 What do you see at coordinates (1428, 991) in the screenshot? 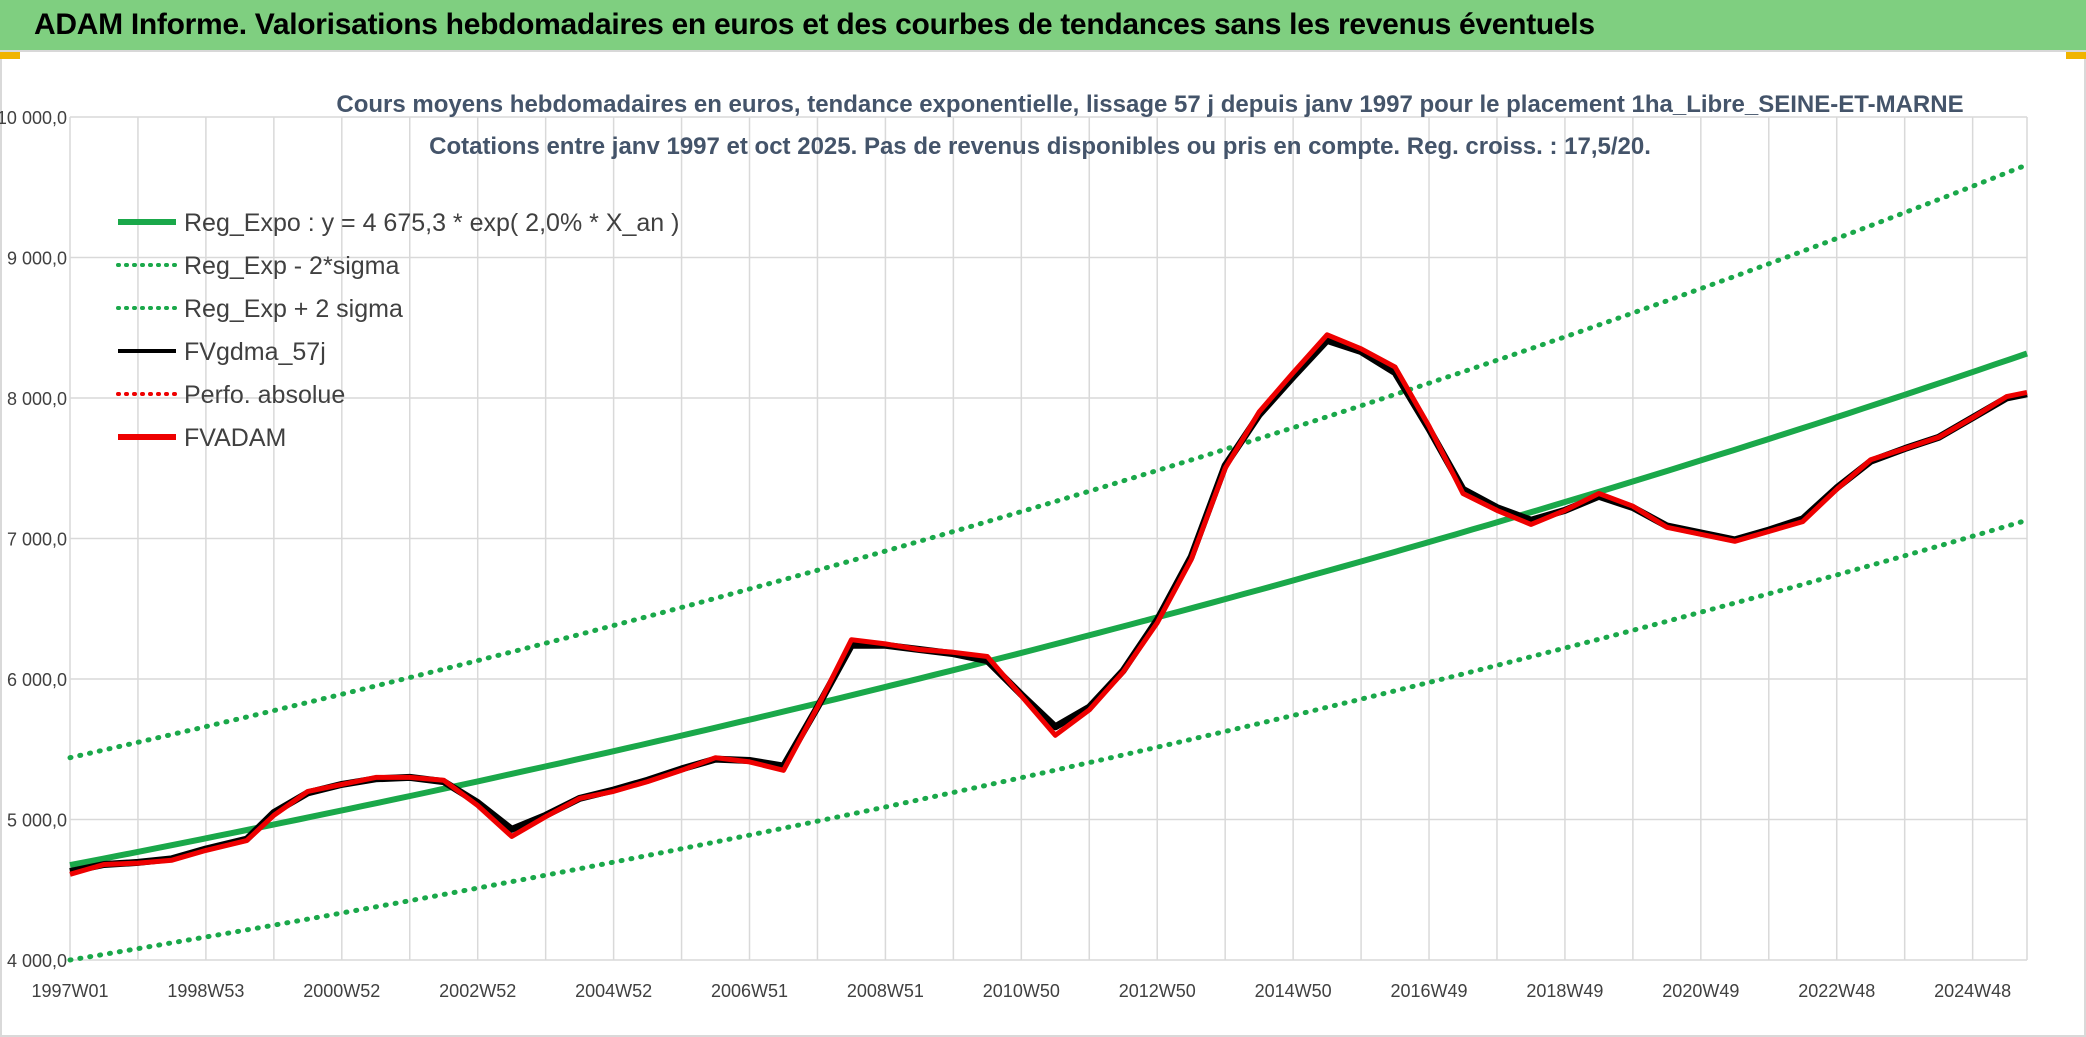
I see `x-tick-label: 2016W49` at bounding box center [1428, 991].